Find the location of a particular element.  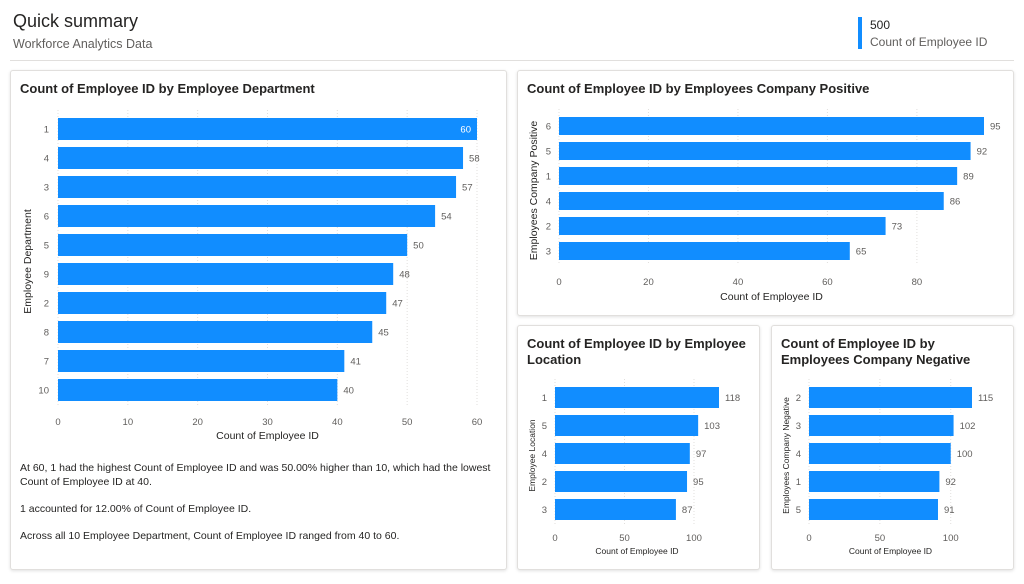

data-label: 115 is located at coordinates (985, 398).